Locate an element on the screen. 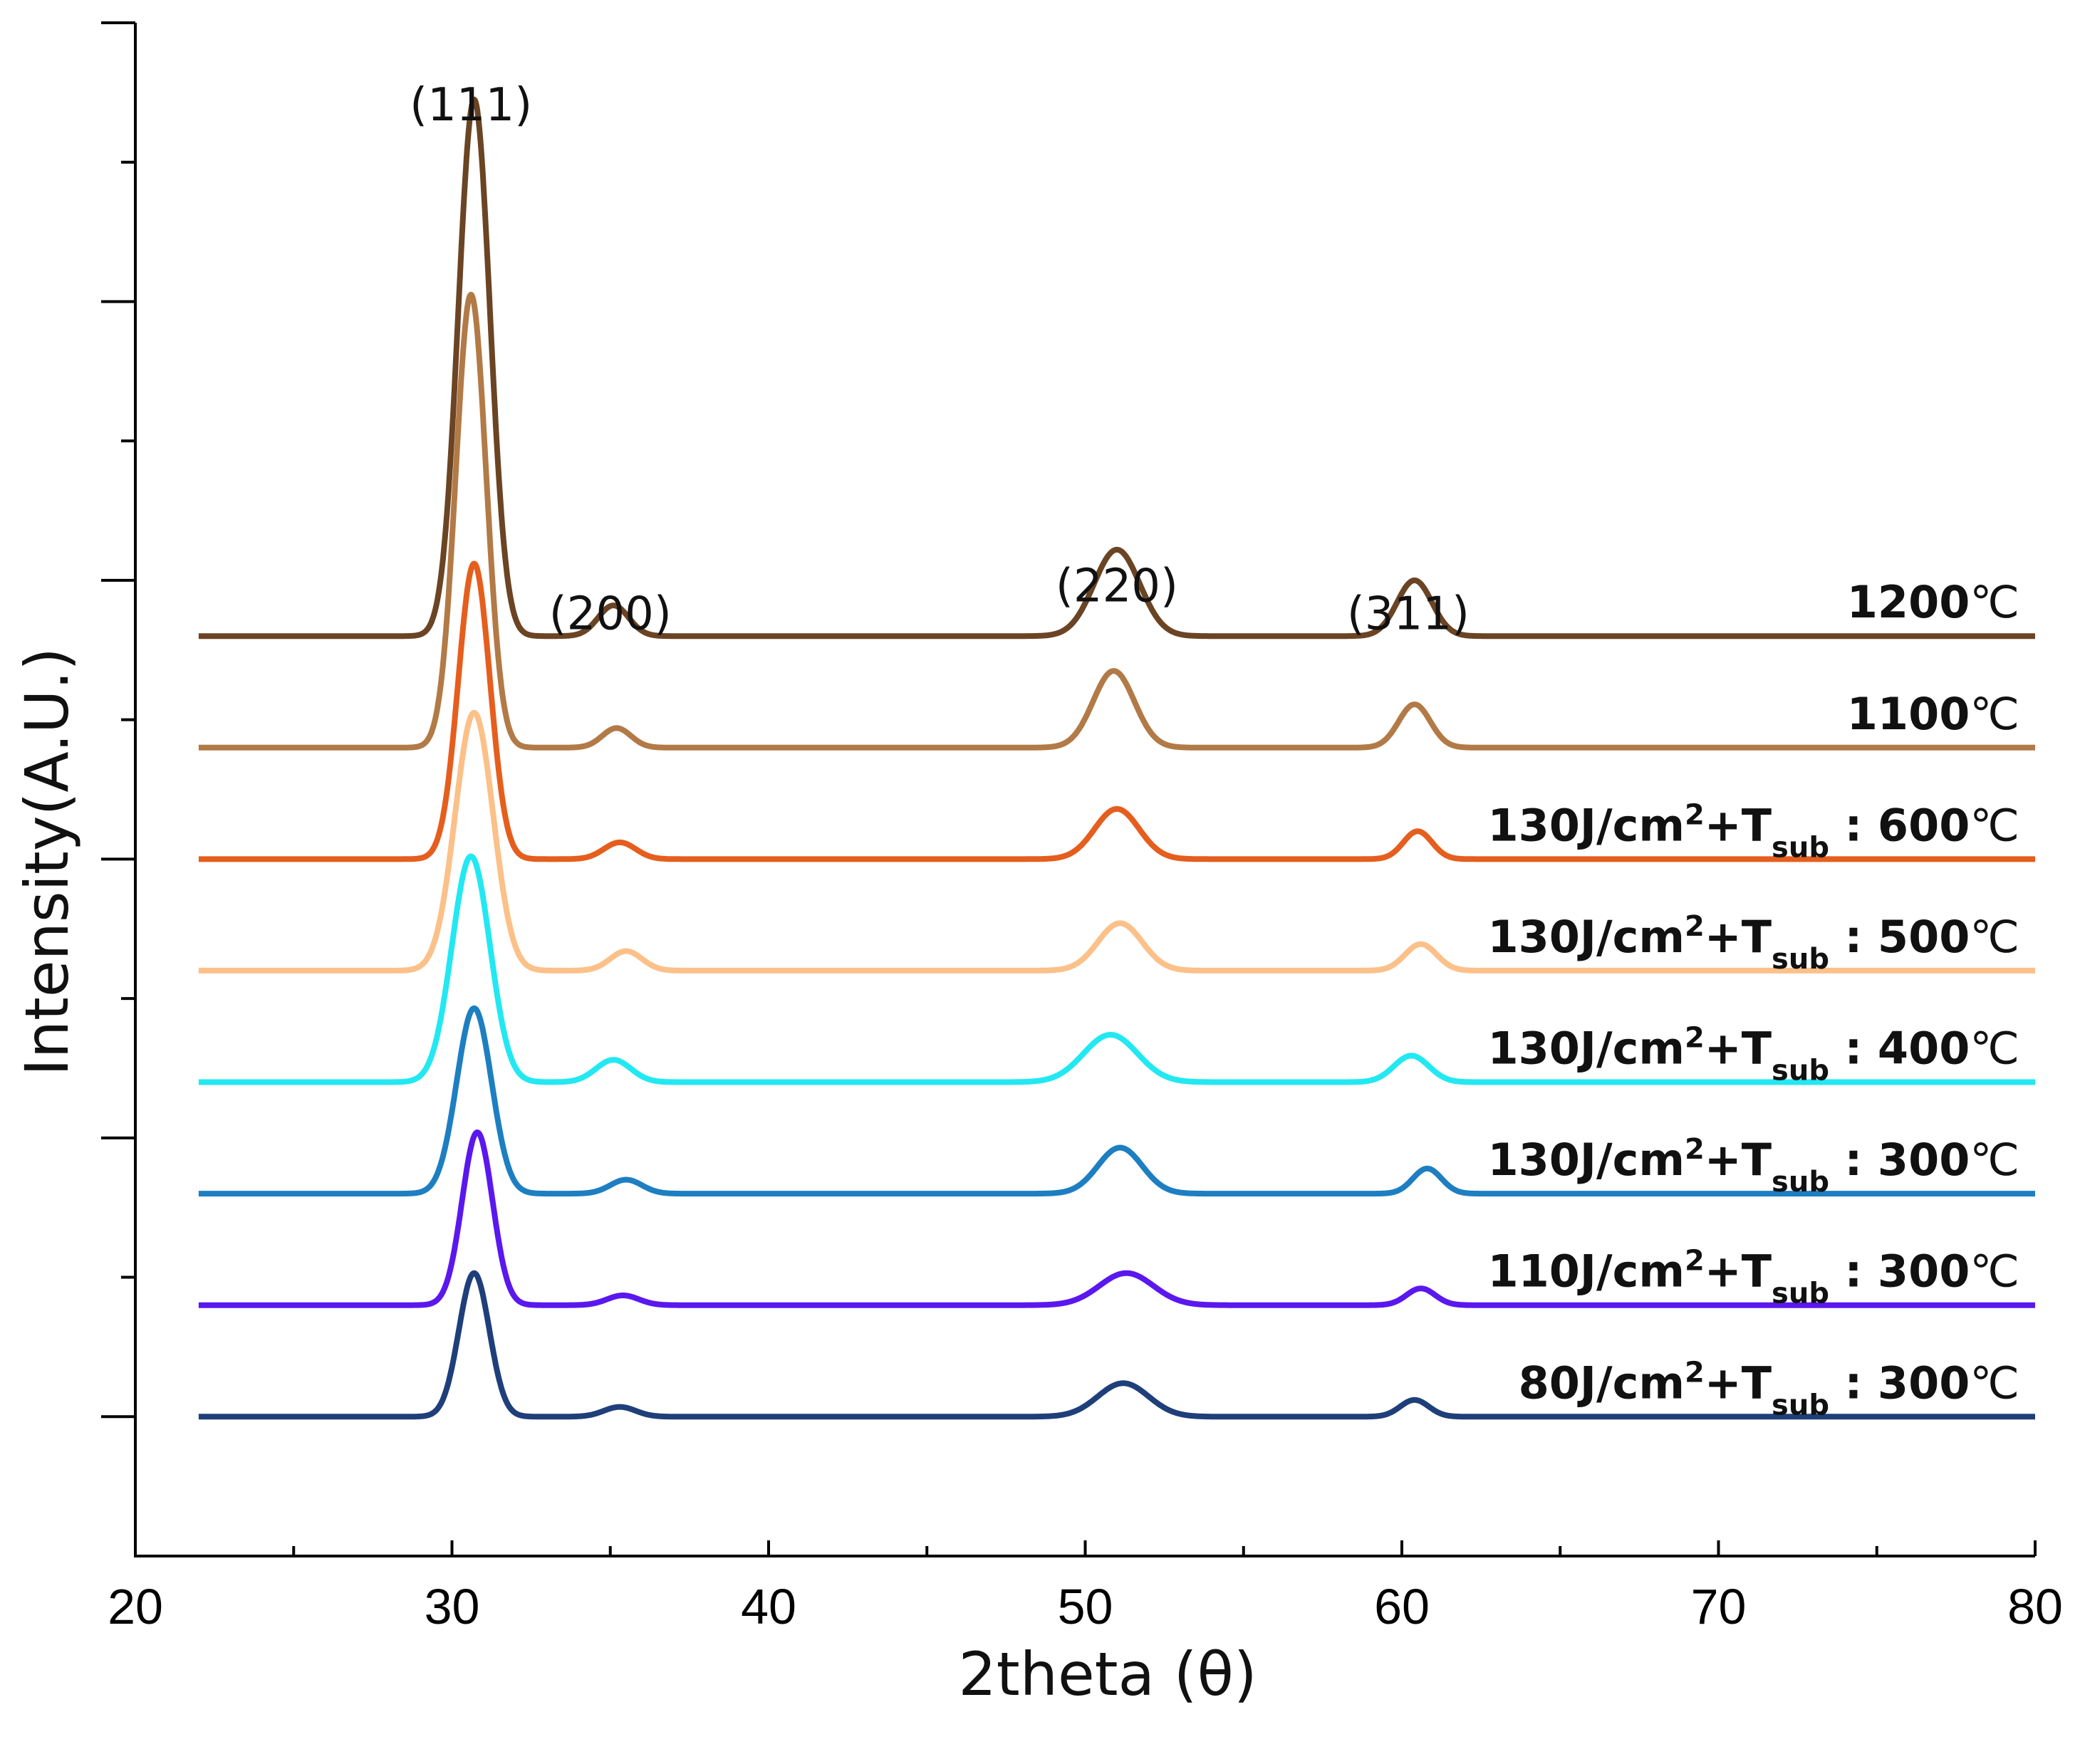 Image resolution: width=2080 pixels, height=1764 pixels. y-axis-title: Intensity(A.U.) is located at coordinates (47, 861).